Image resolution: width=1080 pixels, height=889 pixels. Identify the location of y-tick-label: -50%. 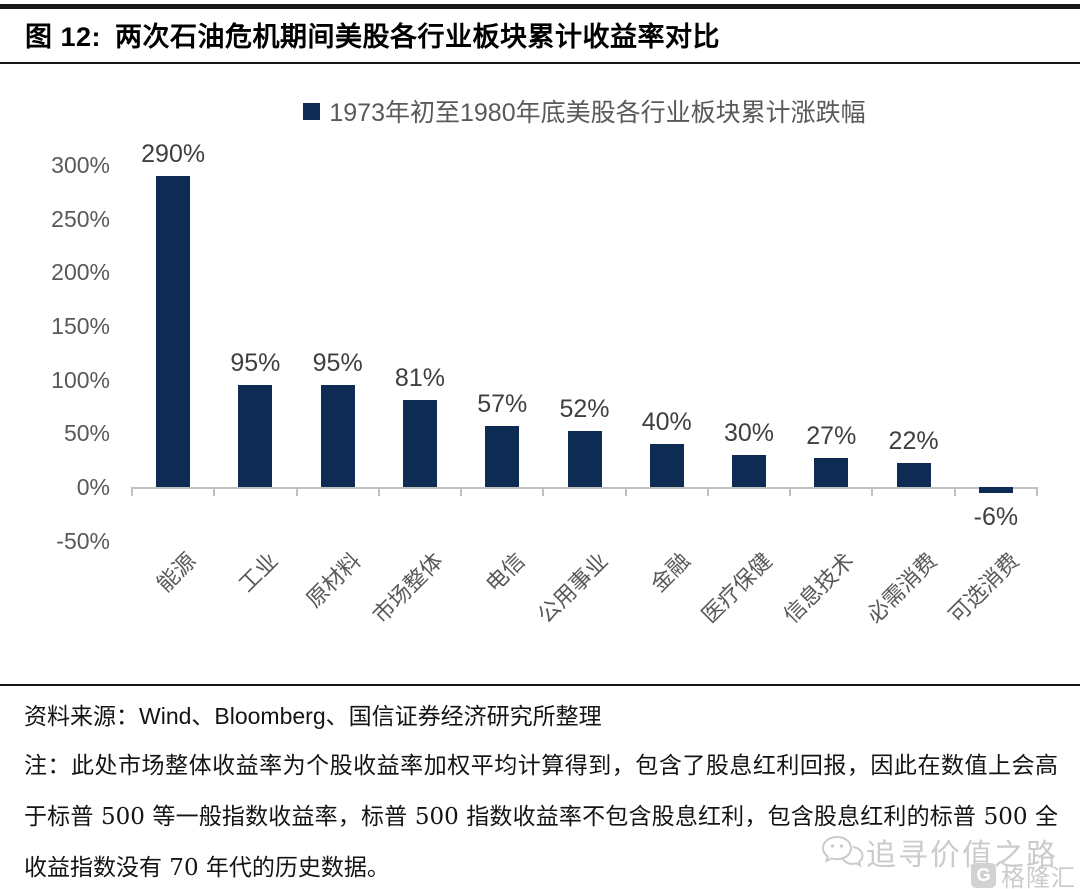
(83, 540).